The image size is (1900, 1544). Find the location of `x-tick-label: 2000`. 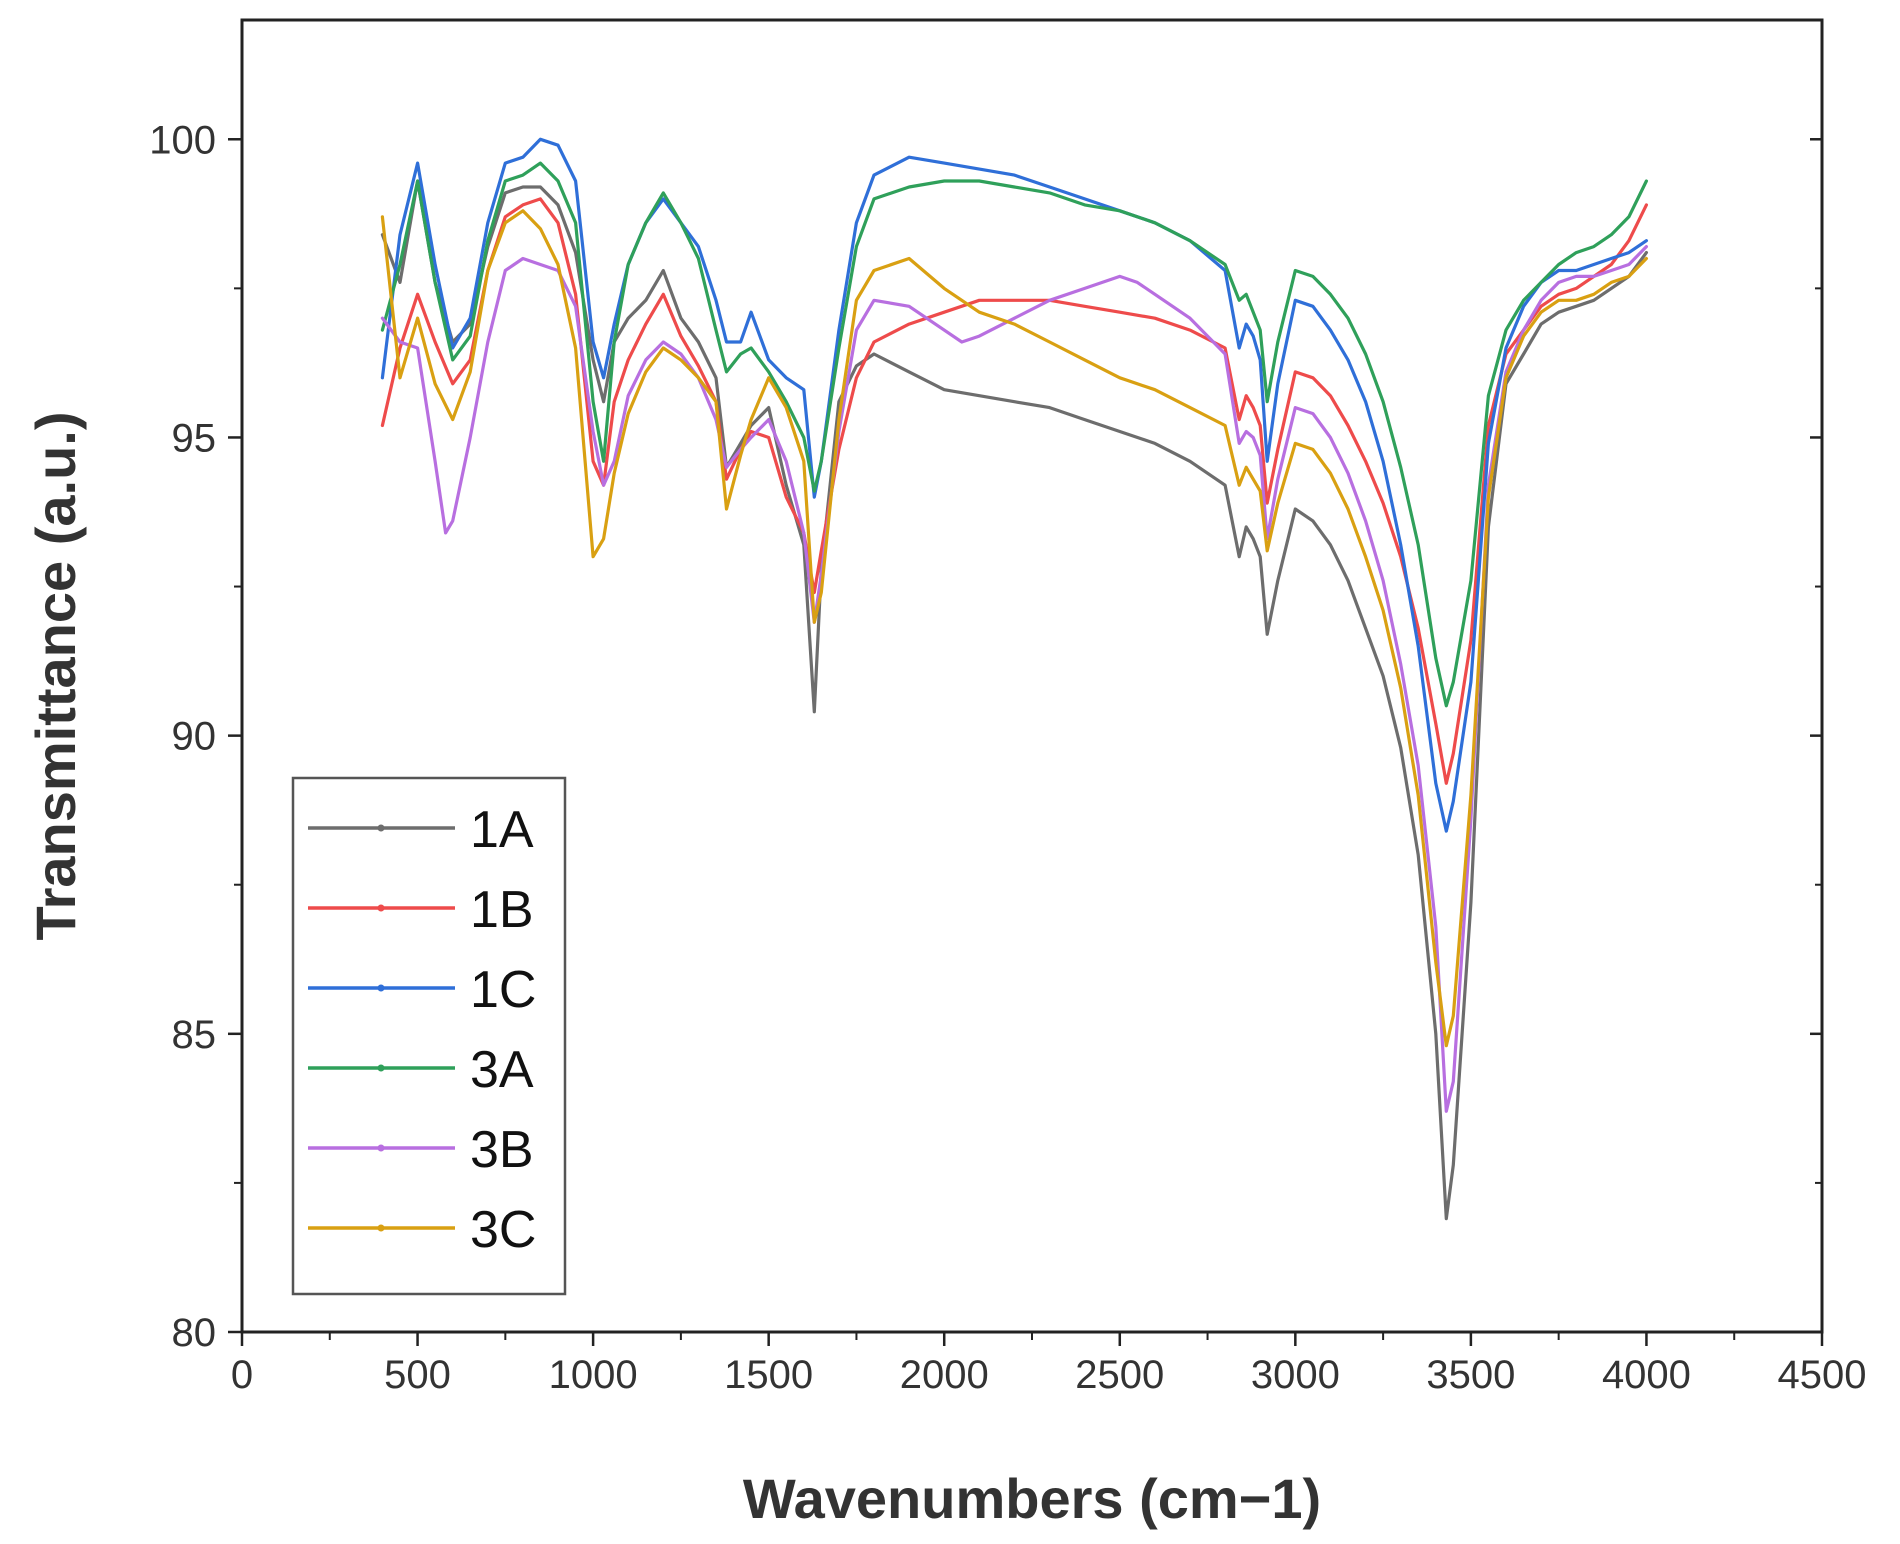

x-tick-label: 2000 is located at coordinates (944, 1375).